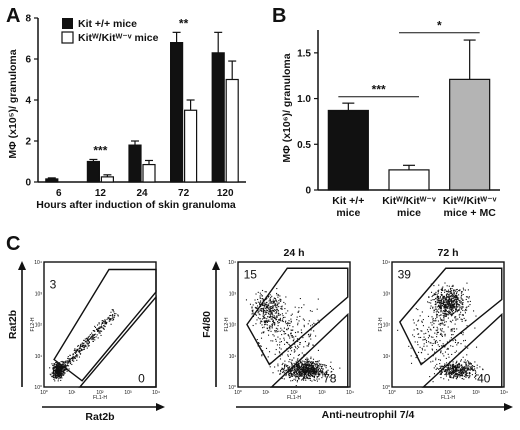 The height and width of the screenshot is (430, 520). What do you see at coordinates (216, 265) in the screenshot?
I see `panel-c-y-arrow-head` at bounding box center [216, 265].